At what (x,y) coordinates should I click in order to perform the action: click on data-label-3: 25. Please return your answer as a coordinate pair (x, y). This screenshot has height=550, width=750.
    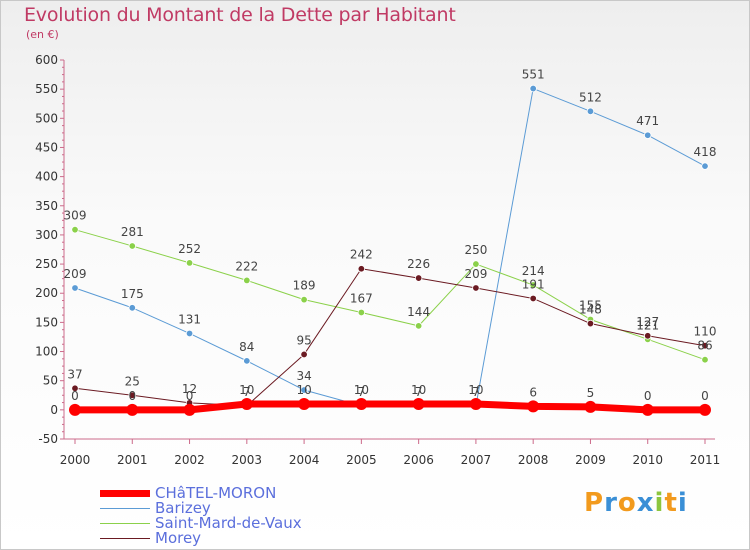
    Looking at the image, I should click on (132, 381).